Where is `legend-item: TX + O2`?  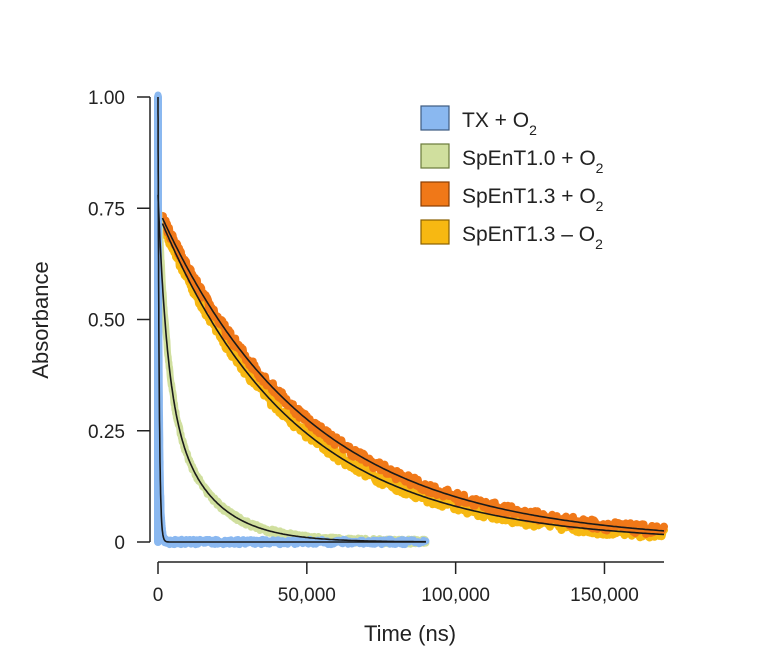 legend-item: TX + O2 is located at coordinates (478, 121).